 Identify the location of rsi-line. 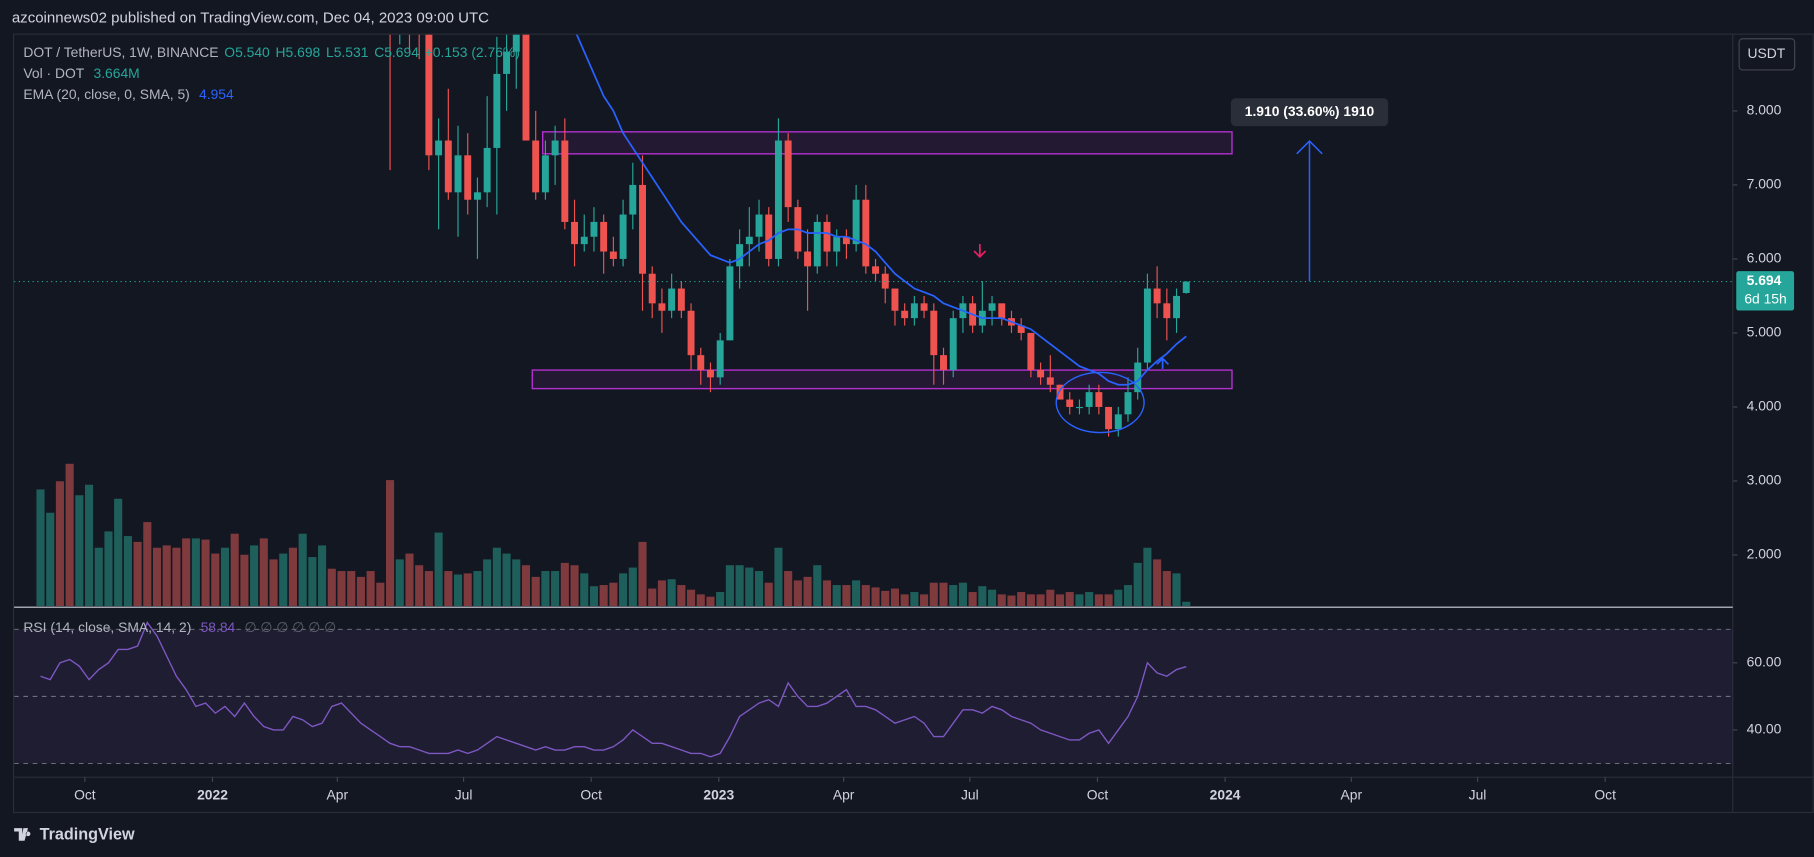
(613, 689).